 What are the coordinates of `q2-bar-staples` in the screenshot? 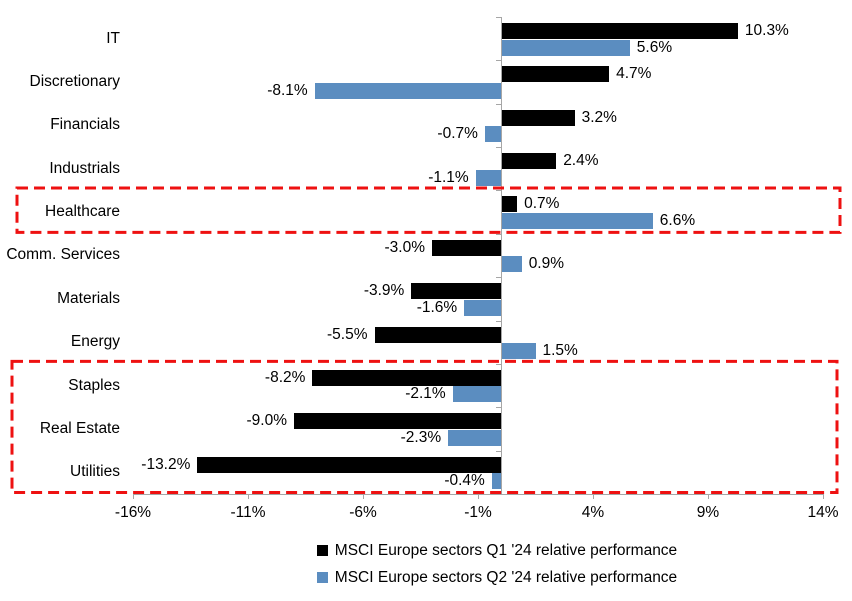 It's located at (476, 394).